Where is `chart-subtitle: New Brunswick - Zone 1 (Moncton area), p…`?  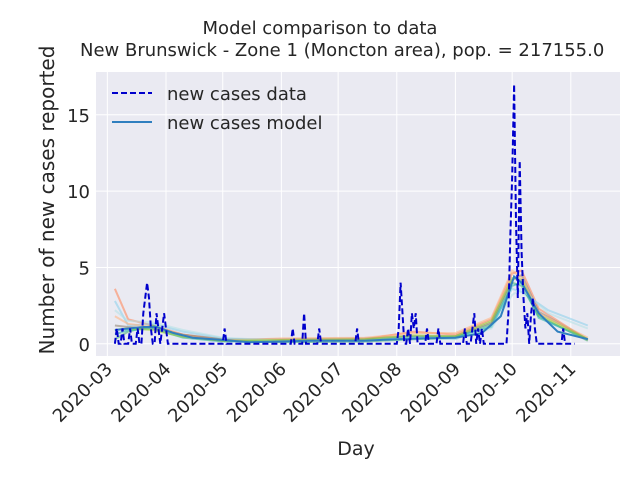
chart-subtitle: New Brunswick - Zone 1 (Moncton area), p… is located at coordinates (342, 50).